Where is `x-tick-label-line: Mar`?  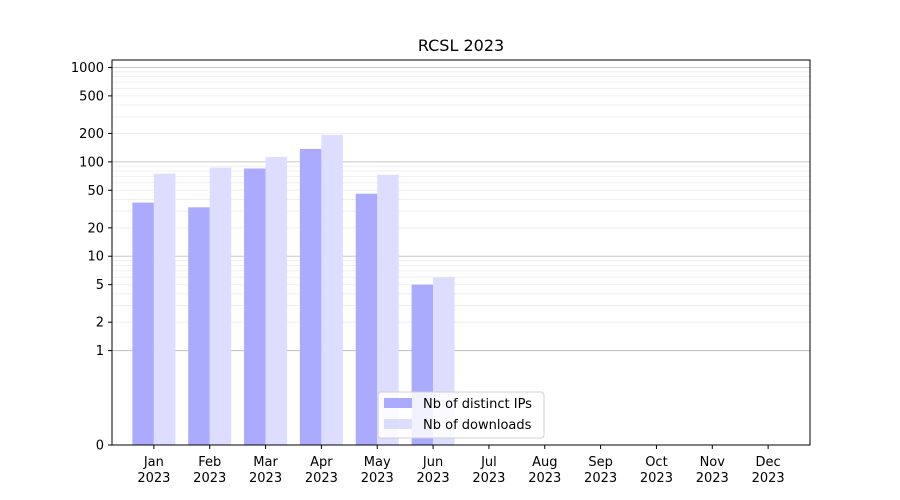 x-tick-label-line: Mar is located at coordinates (265, 462).